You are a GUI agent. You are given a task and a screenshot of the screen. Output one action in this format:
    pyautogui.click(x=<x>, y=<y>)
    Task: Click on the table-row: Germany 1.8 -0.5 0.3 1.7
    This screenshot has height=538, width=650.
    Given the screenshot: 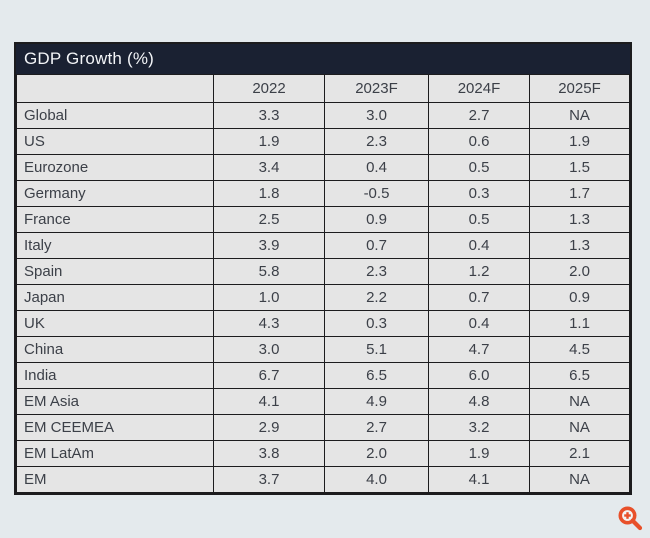 What is the action you would take?
    pyautogui.click(x=323, y=193)
    